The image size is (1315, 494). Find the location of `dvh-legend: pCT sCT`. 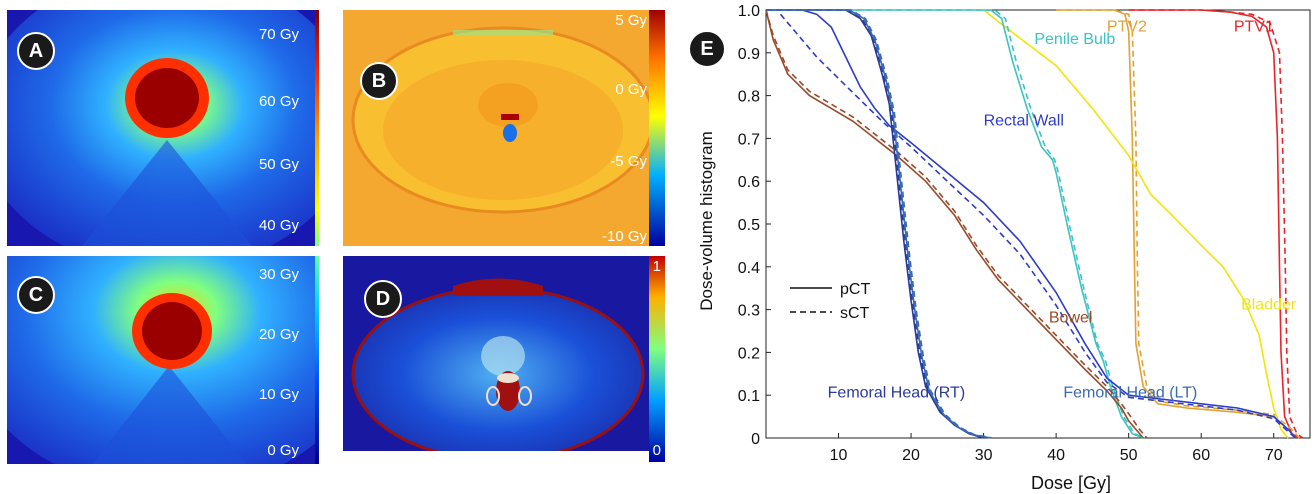

dvh-legend: pCT sCT is located at coordinates (830, 301).